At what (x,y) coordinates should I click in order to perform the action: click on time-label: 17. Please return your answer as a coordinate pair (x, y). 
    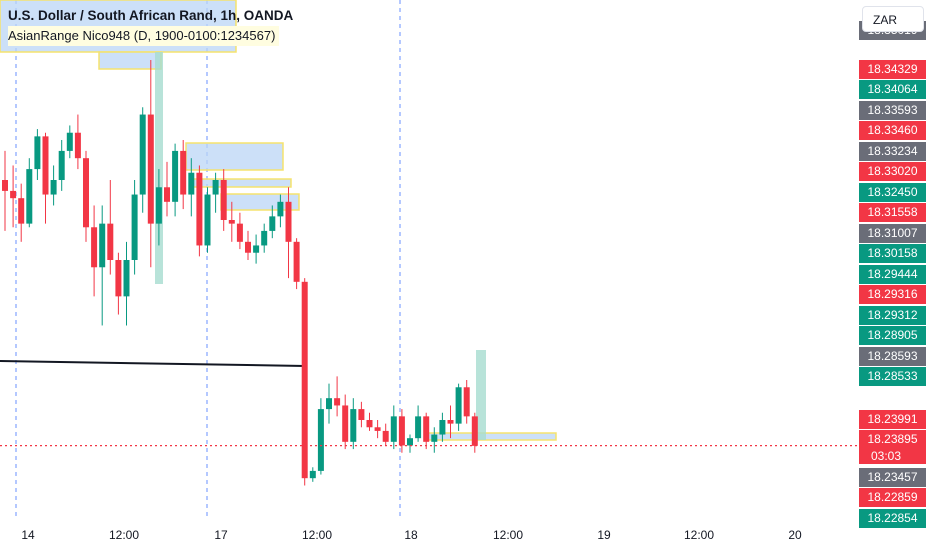
    Looking at the image, I should click on (221, 535).